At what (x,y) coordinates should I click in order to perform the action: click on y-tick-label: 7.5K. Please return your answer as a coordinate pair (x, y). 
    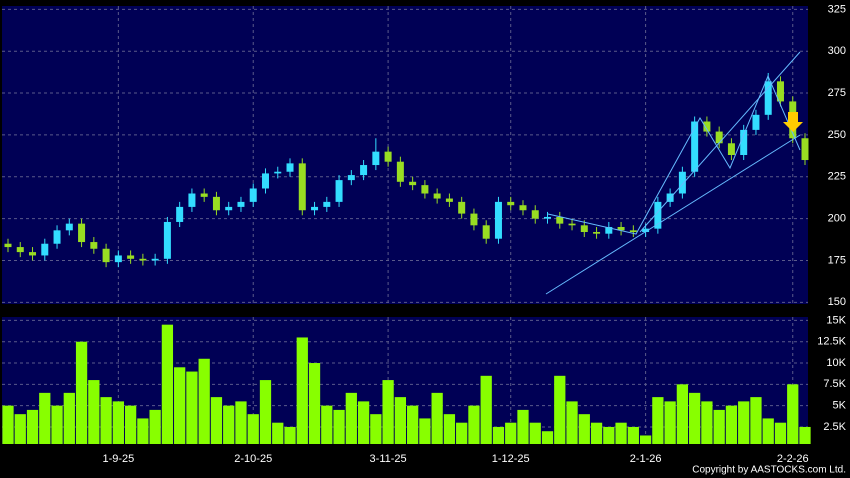
    Looking at the image, I should click on (834, 384).